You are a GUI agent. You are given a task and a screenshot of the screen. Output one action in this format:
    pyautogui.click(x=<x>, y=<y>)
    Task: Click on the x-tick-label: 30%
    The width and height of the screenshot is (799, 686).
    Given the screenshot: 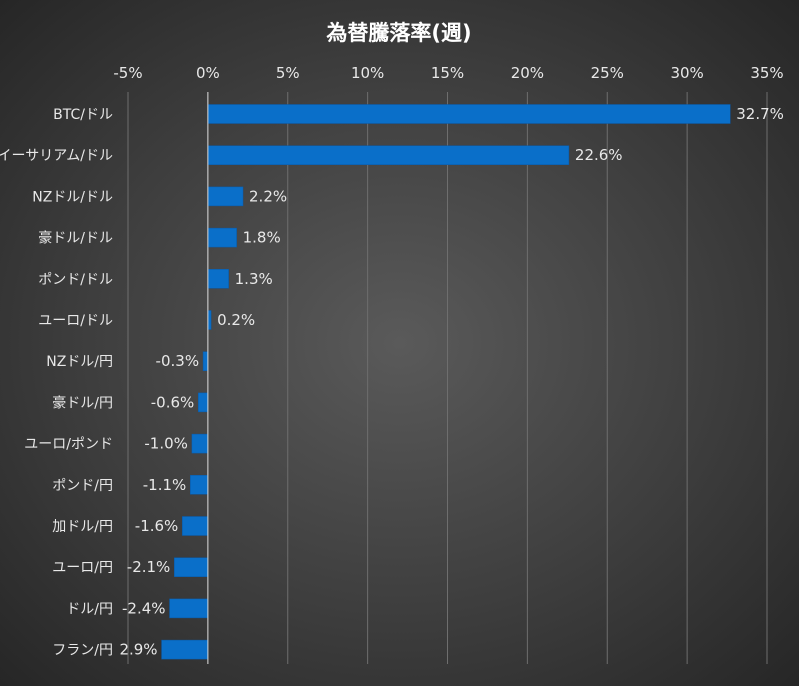 What is the action you would take?
    pyautogui.click(x=686, y=73)
    